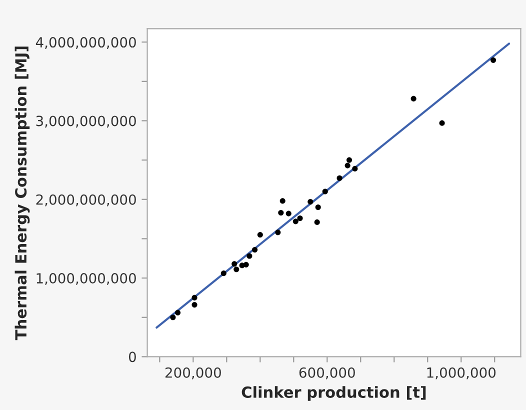 This screenshot has height=410, width=526. I want to click on y-tick-label: 4,000,000,000, so click(86, 43).